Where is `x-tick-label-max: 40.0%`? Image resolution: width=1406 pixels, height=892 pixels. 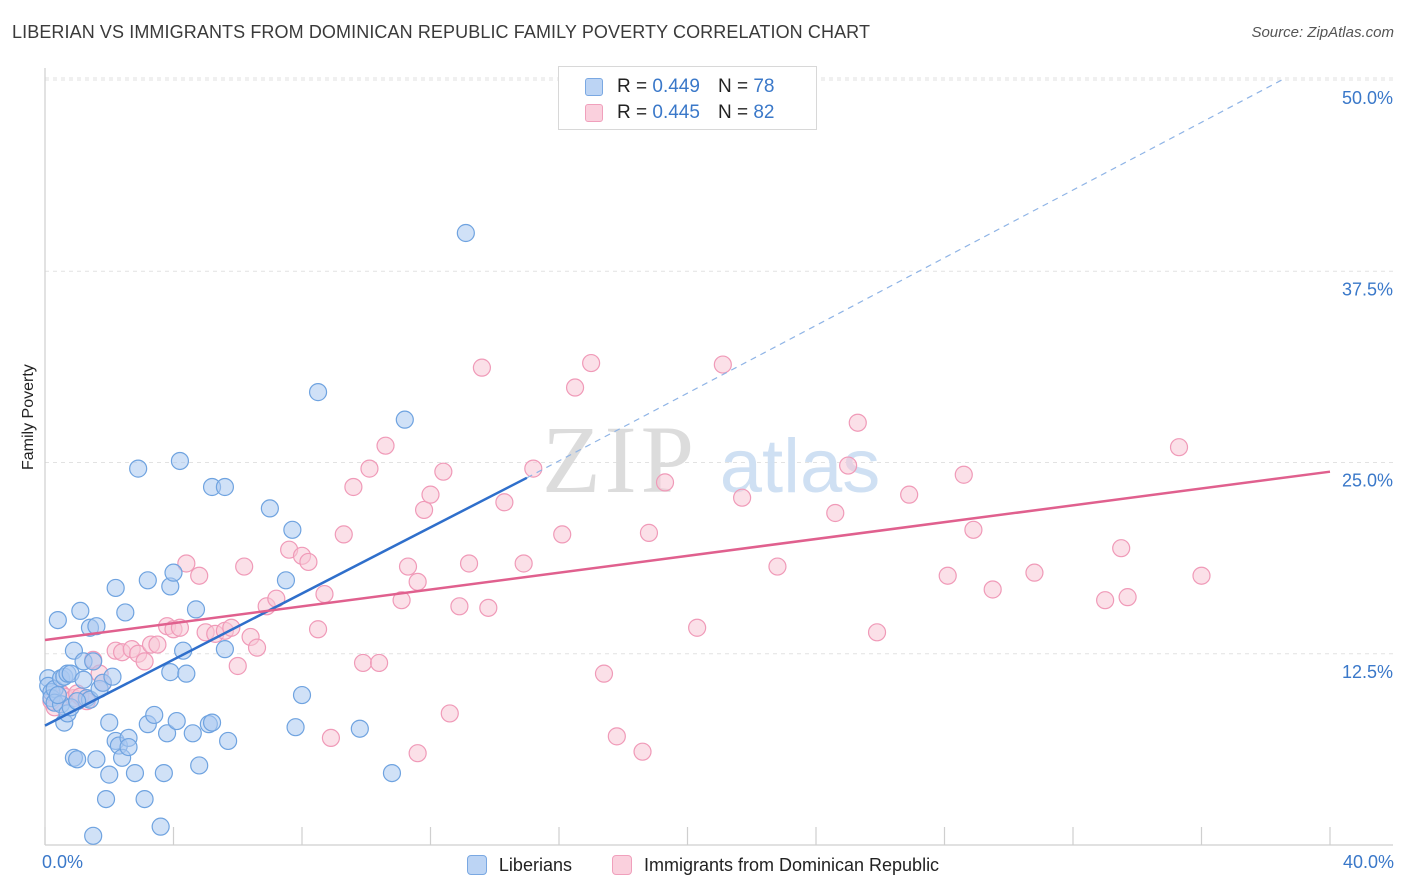
x-tick-label-max: 40.0% is located at coordinates (1368, 862).